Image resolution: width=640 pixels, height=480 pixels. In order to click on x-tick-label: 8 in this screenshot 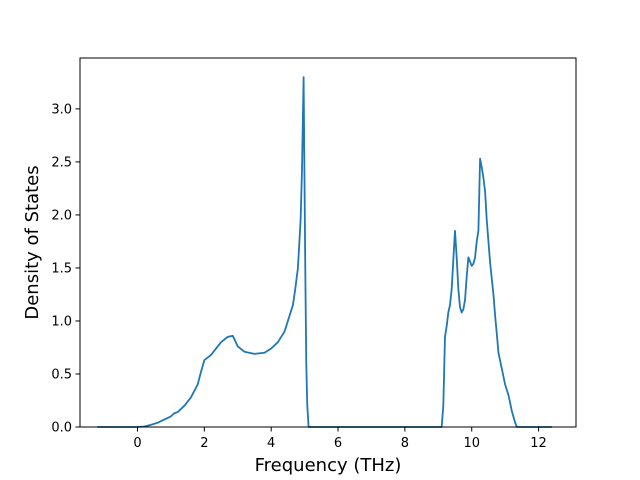, I will do `click(405, 443)`.